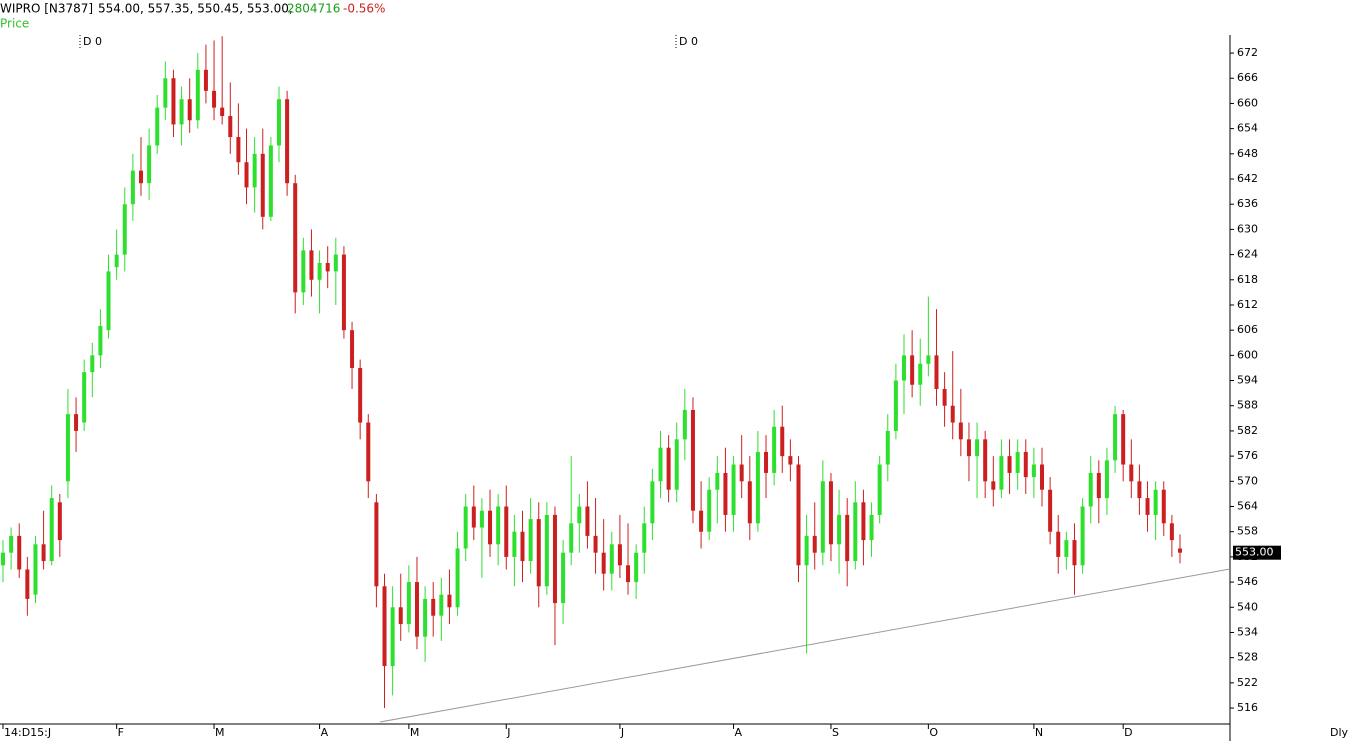 The image size is (1352, 741). I want to click on y-tick-label: 660, so click(1247, 102).